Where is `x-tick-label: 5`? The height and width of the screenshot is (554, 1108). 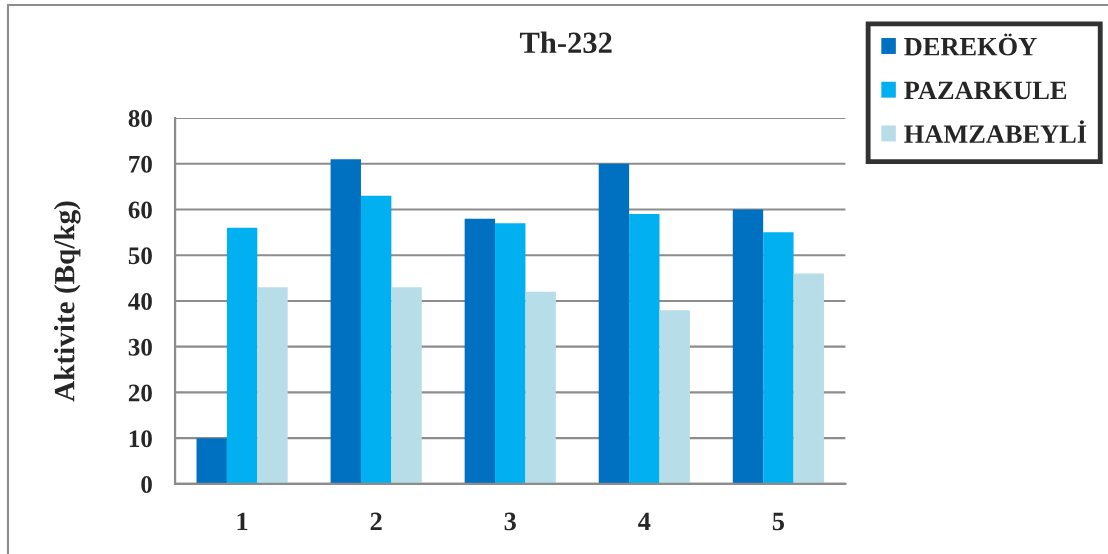
x-tick-label: 5 is located at coordinates (778, 521).